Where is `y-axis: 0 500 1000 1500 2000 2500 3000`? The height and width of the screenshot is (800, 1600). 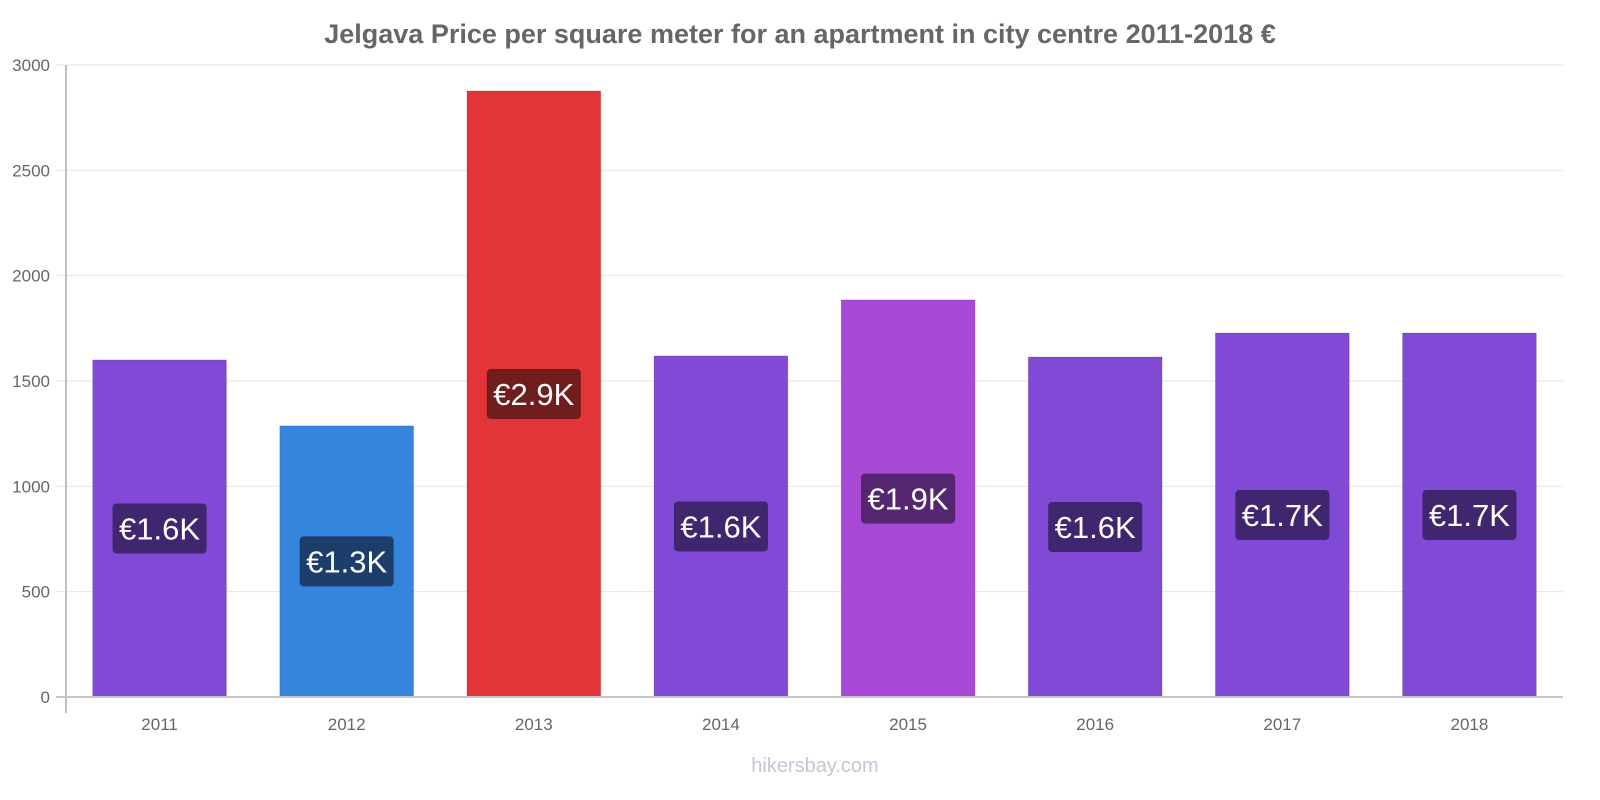
y-axis: 0 500 1000 1500 2000 2500 3000 is located at coordinates (39, 384).